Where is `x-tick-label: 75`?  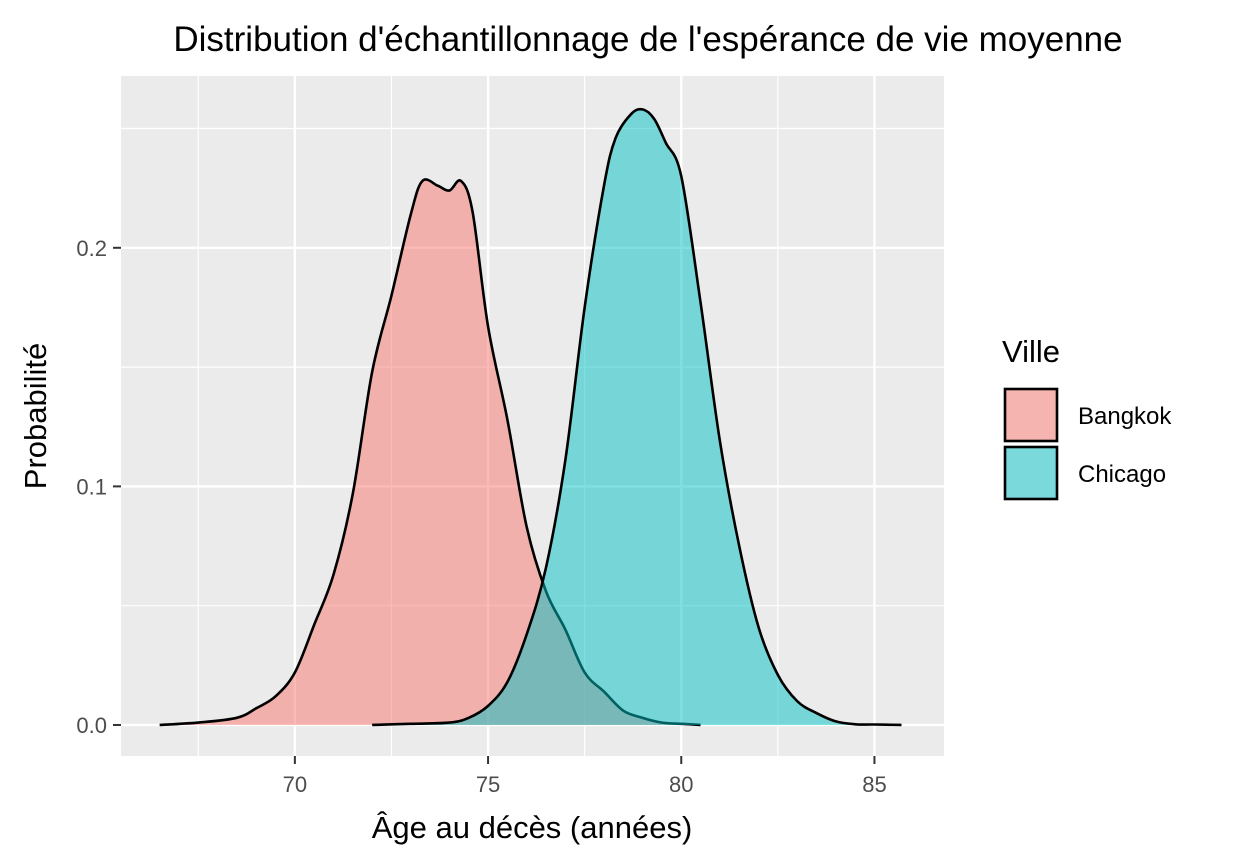 x-tick-label: 75 is located at coordinates (488, 784).